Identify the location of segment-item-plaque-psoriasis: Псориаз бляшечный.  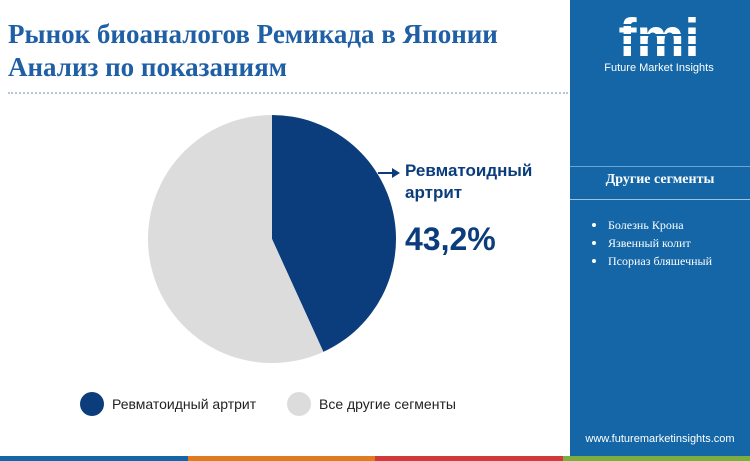
(652, 261).